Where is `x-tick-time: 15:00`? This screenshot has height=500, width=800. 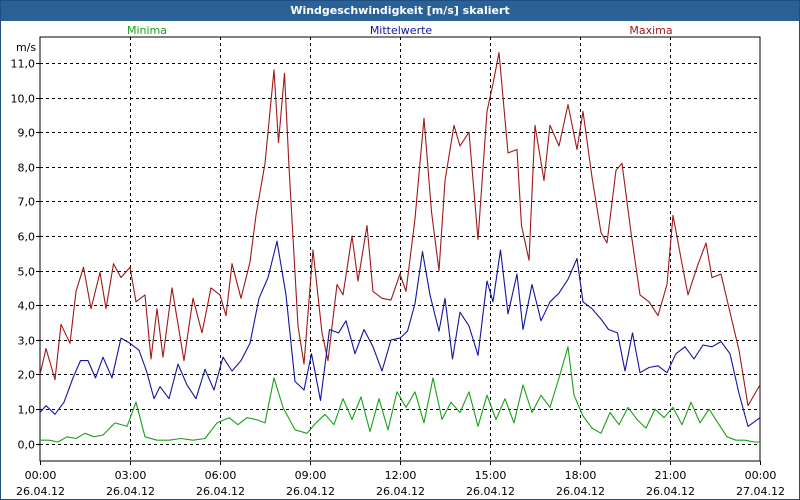 x-tick-time: 15:00 is located at coordinates (491, 475).